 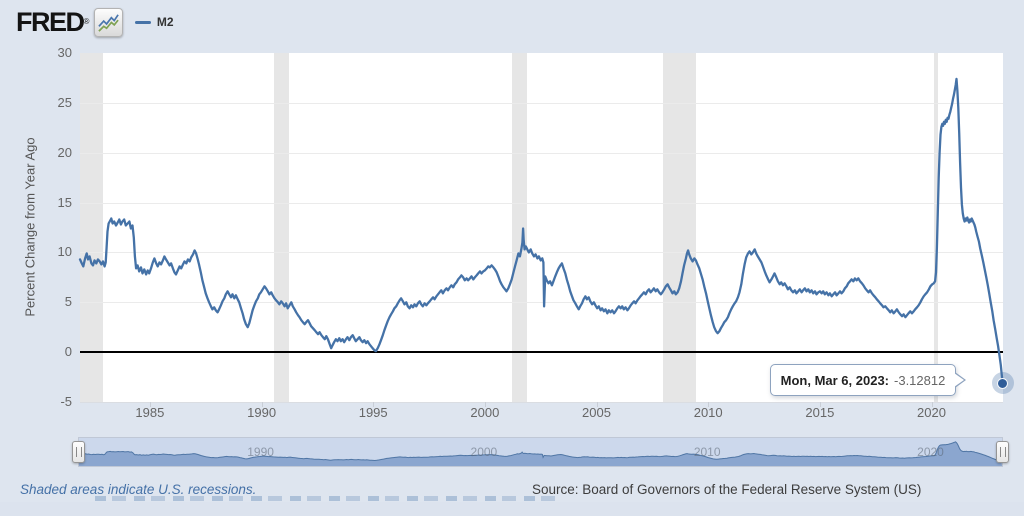 What do you see at coordinates (64, 202) in the screenshot?
I see `y-axis-tick-label: 15` at bounding box center [64, 202].